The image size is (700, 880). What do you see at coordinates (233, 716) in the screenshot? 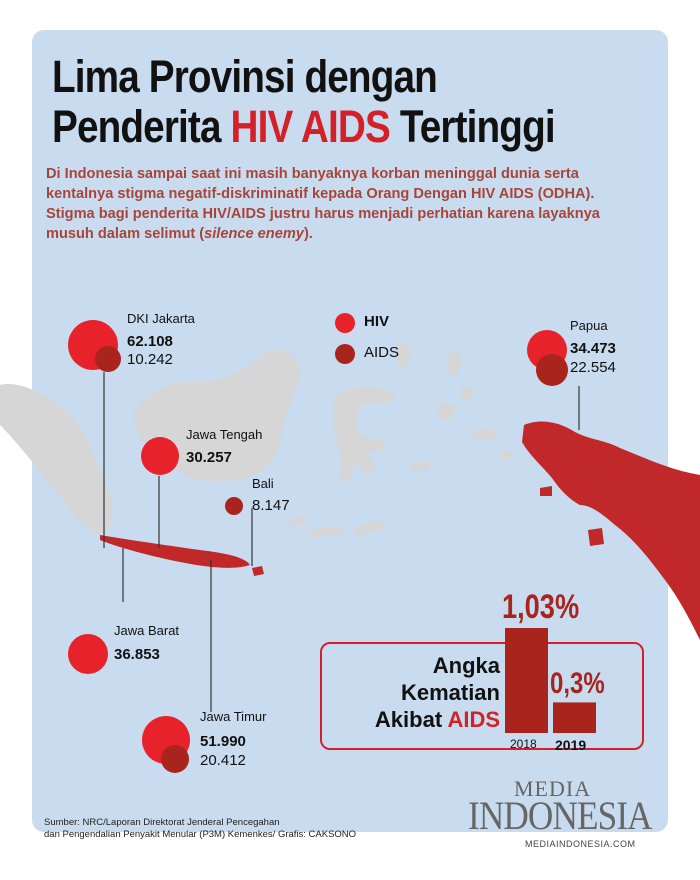
I see `jatim-name: Jawa Timur` at bounding box center [233, 716].